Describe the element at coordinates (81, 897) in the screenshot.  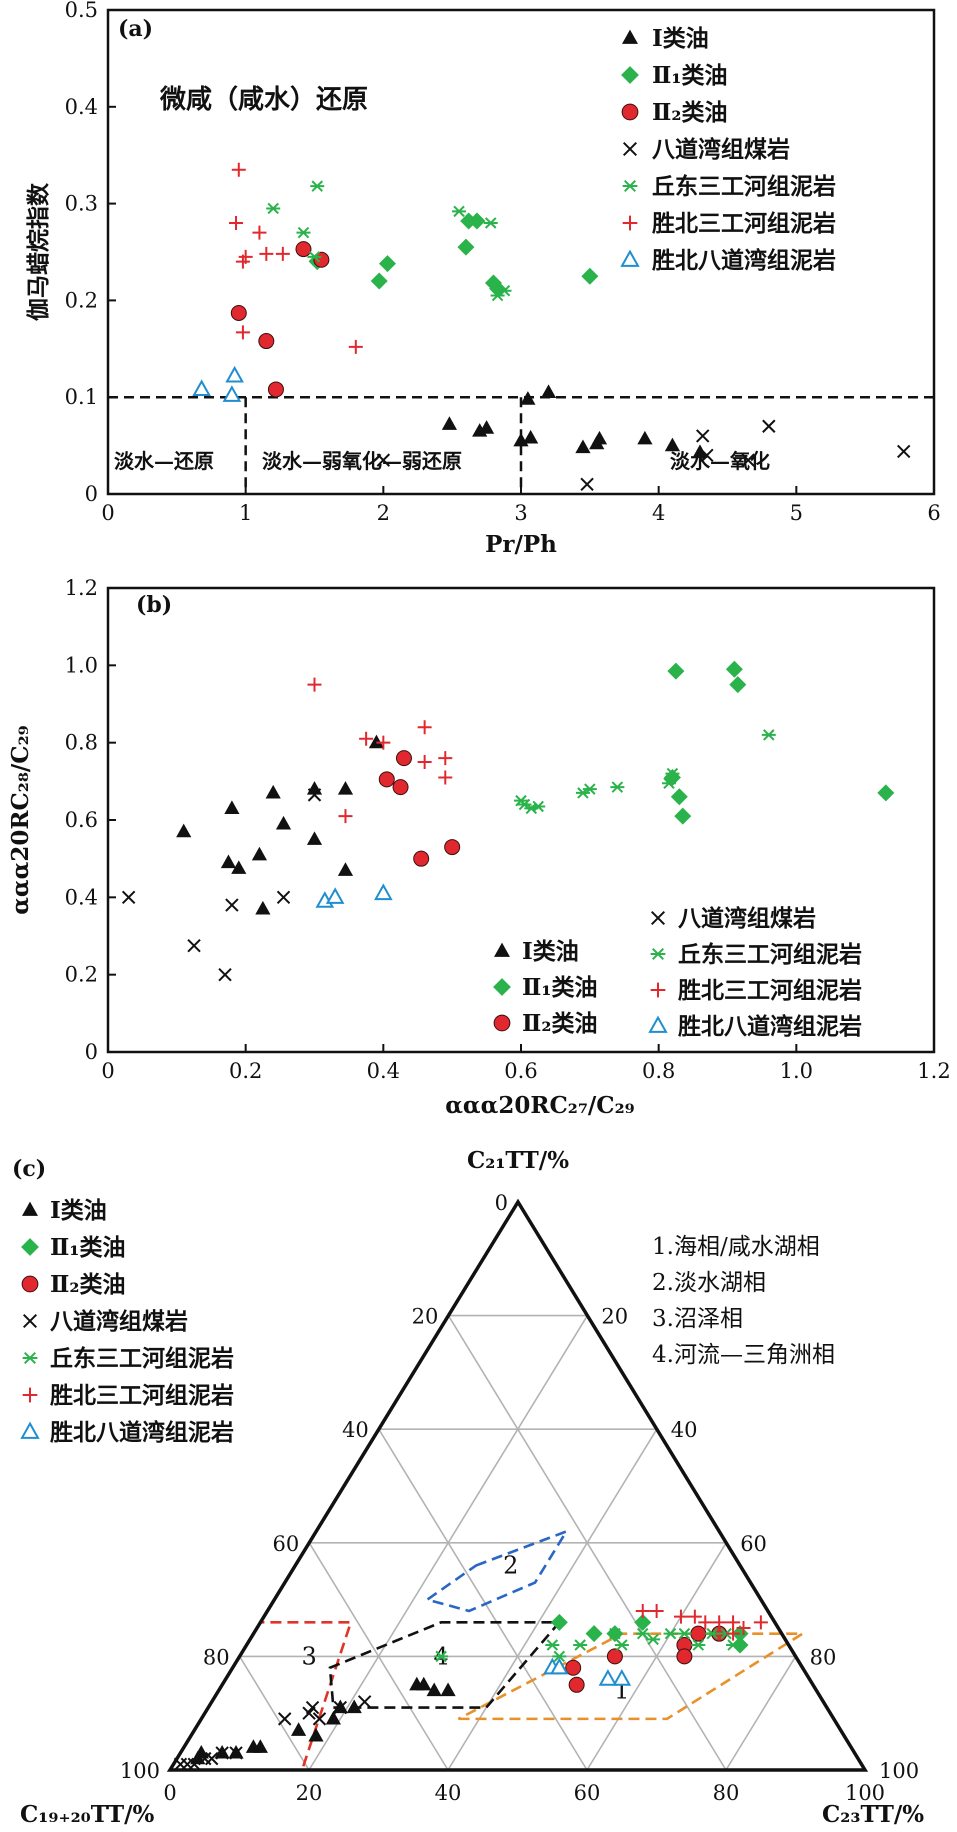
I see `y-tick-label: 0.4` at that location.